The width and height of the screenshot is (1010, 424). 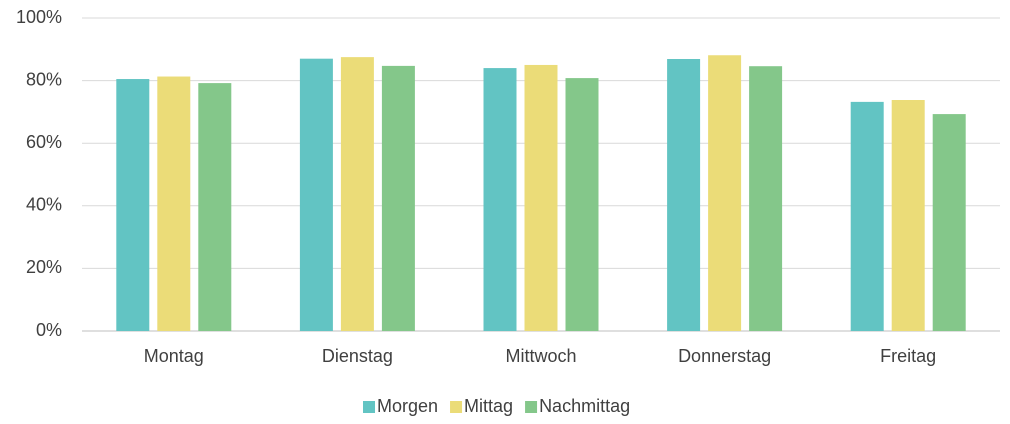 I want to click on legend-label: Mittag, so click(x=488, y=406).